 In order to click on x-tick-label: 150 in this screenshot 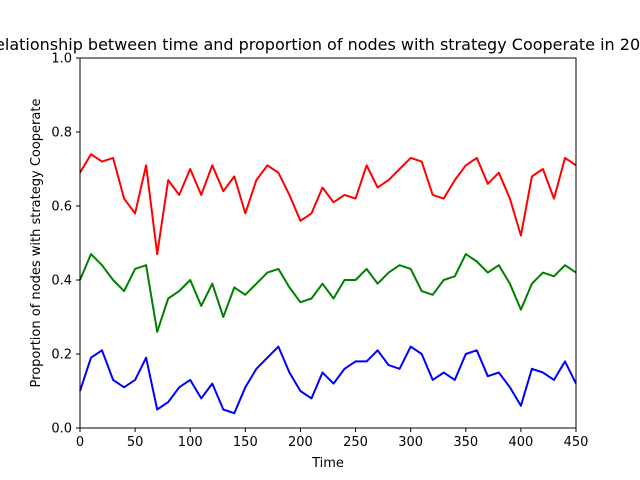, I will do `click(245, 442)`.